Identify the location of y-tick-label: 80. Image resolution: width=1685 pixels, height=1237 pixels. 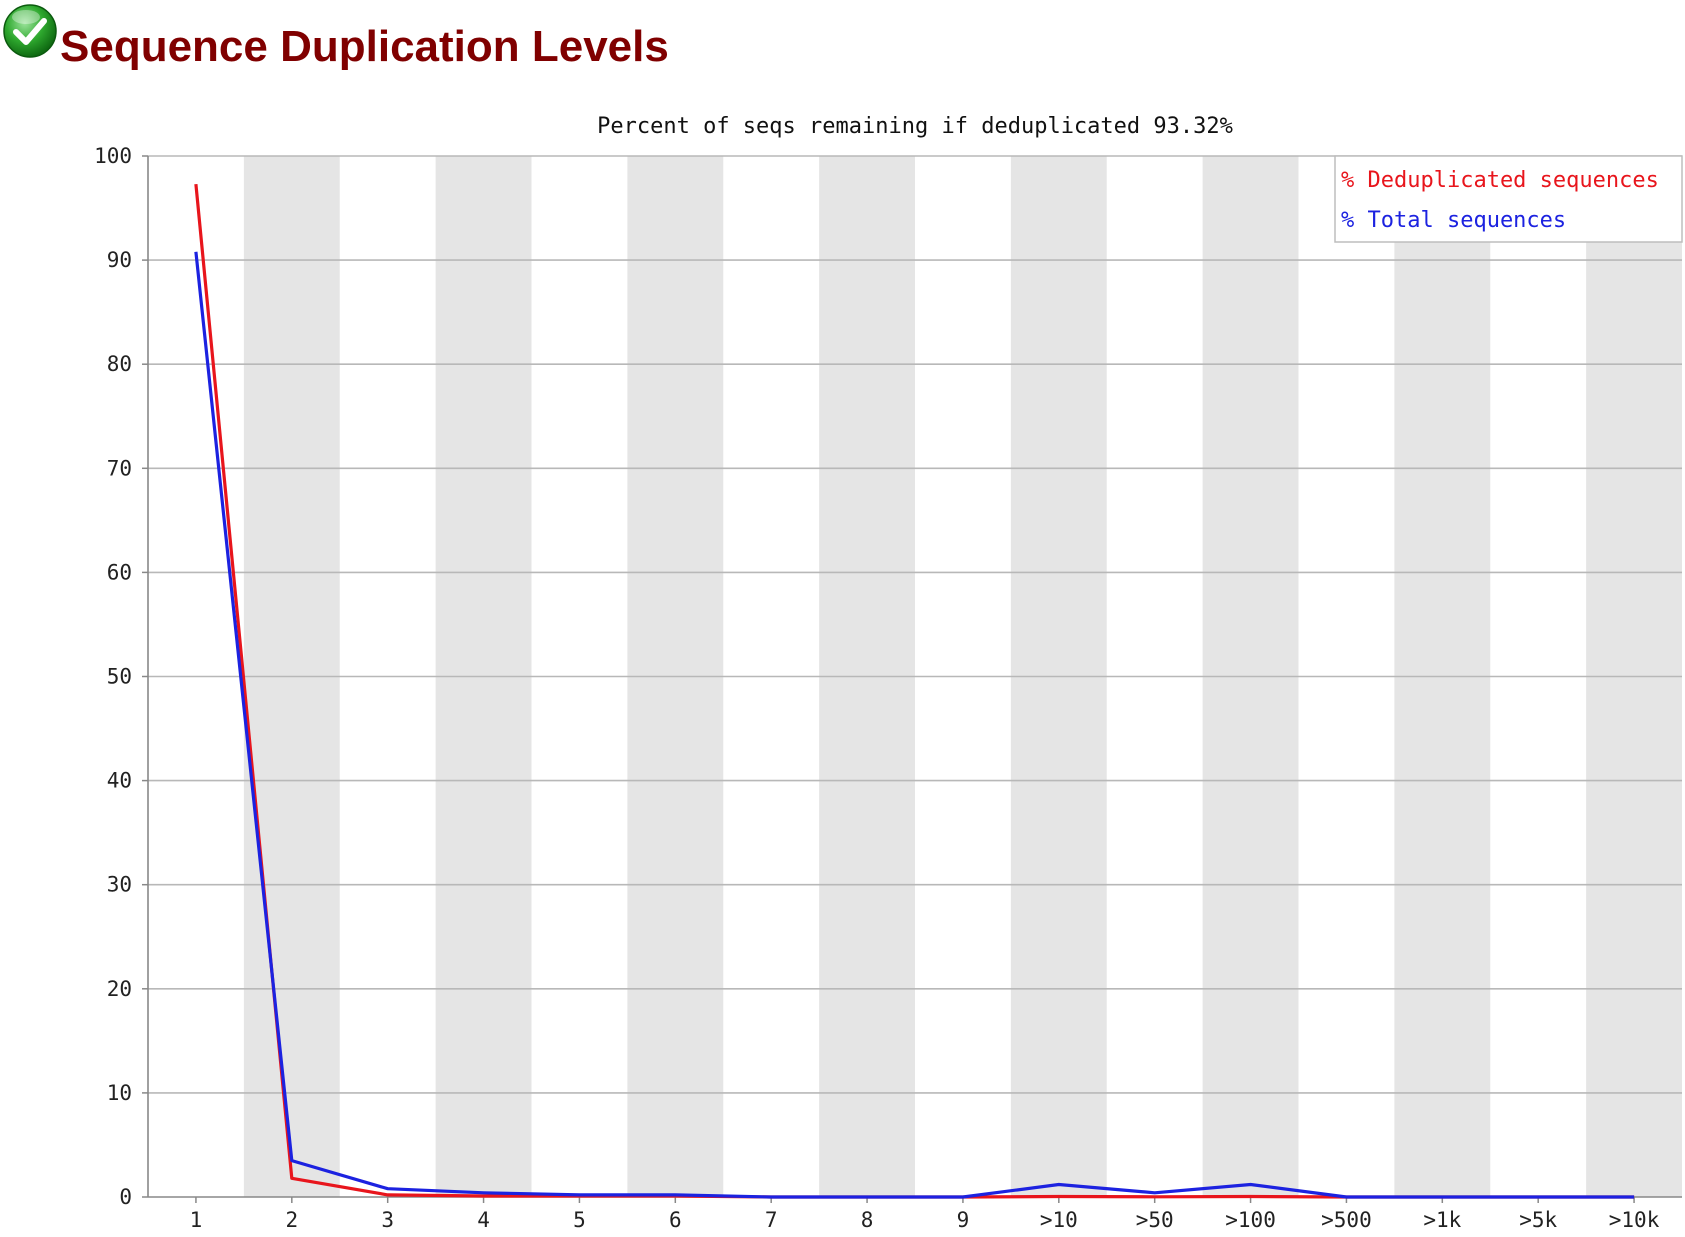
(119, 364).